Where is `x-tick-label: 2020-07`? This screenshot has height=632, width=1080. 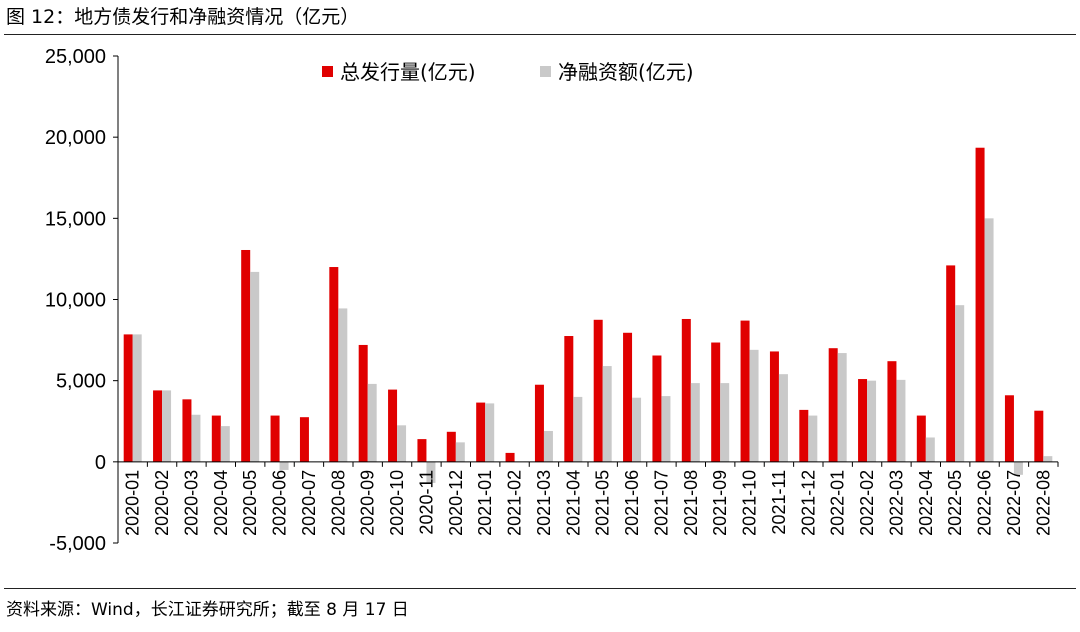
x-tick-label: 2020-07 is located at coordinates (309, 503).